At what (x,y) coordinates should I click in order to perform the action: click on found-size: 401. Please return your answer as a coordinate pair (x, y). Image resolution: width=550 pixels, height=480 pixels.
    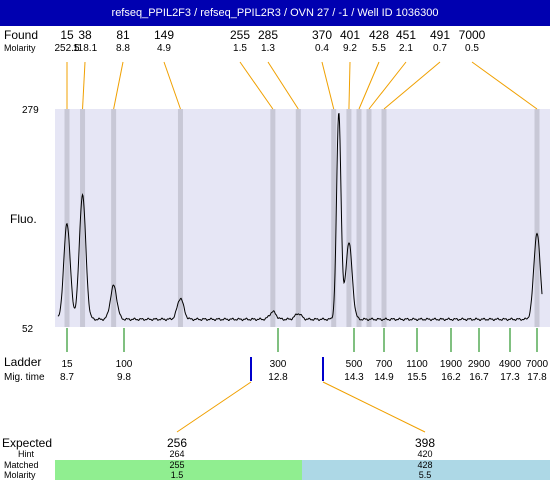
    Looking at the image, I should click on (350, 35).